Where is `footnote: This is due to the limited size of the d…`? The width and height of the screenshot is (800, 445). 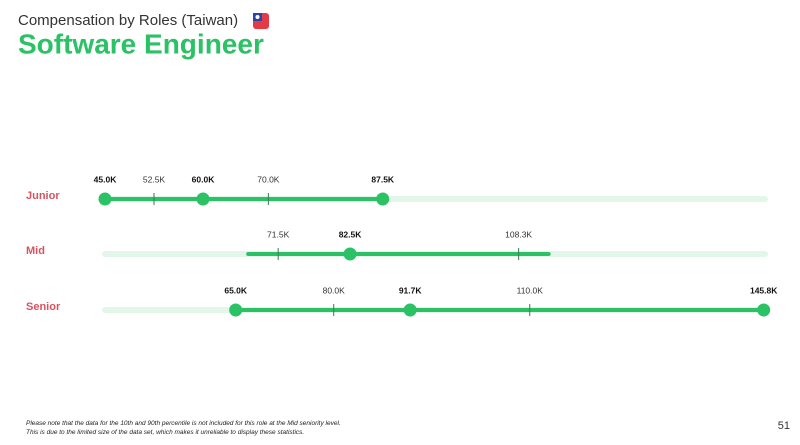
footnote: This is due to the limited size of the d… is located at coordinates (165, 432).